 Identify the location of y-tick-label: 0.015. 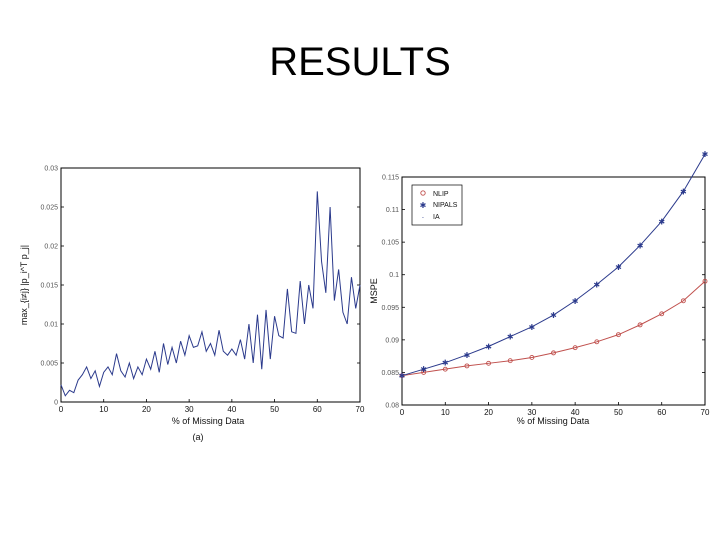
(49, 286).